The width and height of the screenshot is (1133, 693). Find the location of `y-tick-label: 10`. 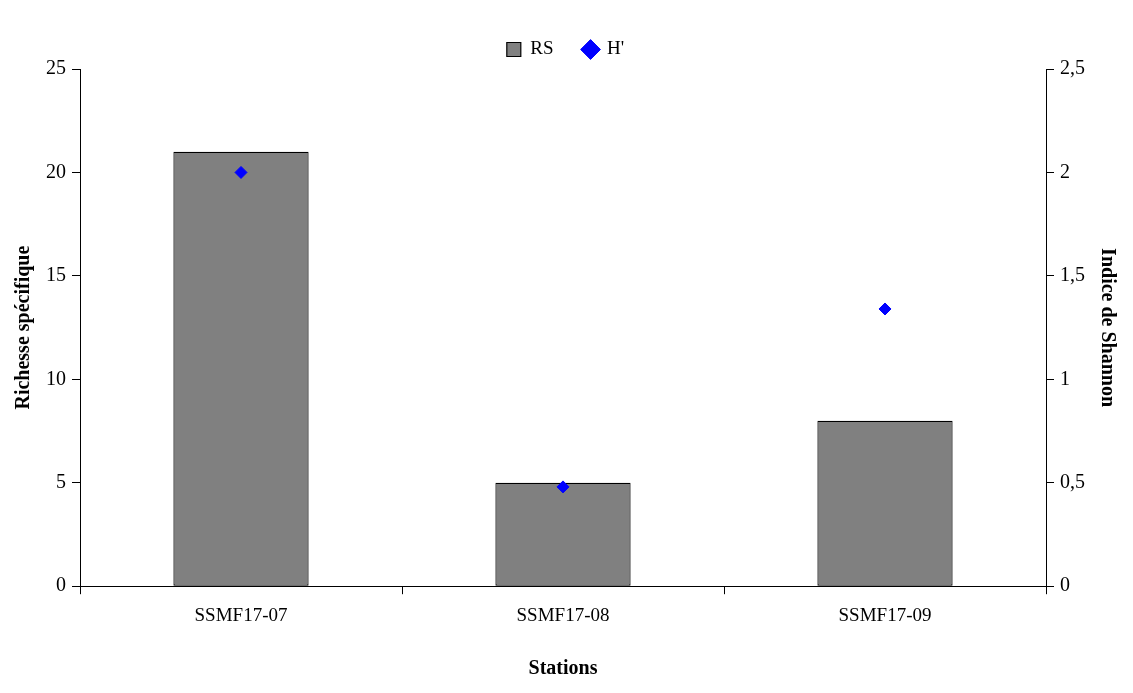

y-tick-label: 10 is located at coordinates (56, 377).